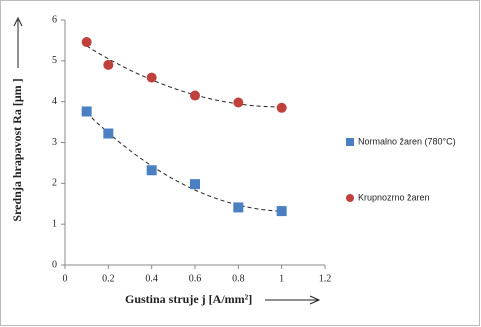  What do you see at coordinates (407, 141) in the screenshot?
I see `legend-label: Normalno žaren (780°C)` at bounding box center [407, 141].